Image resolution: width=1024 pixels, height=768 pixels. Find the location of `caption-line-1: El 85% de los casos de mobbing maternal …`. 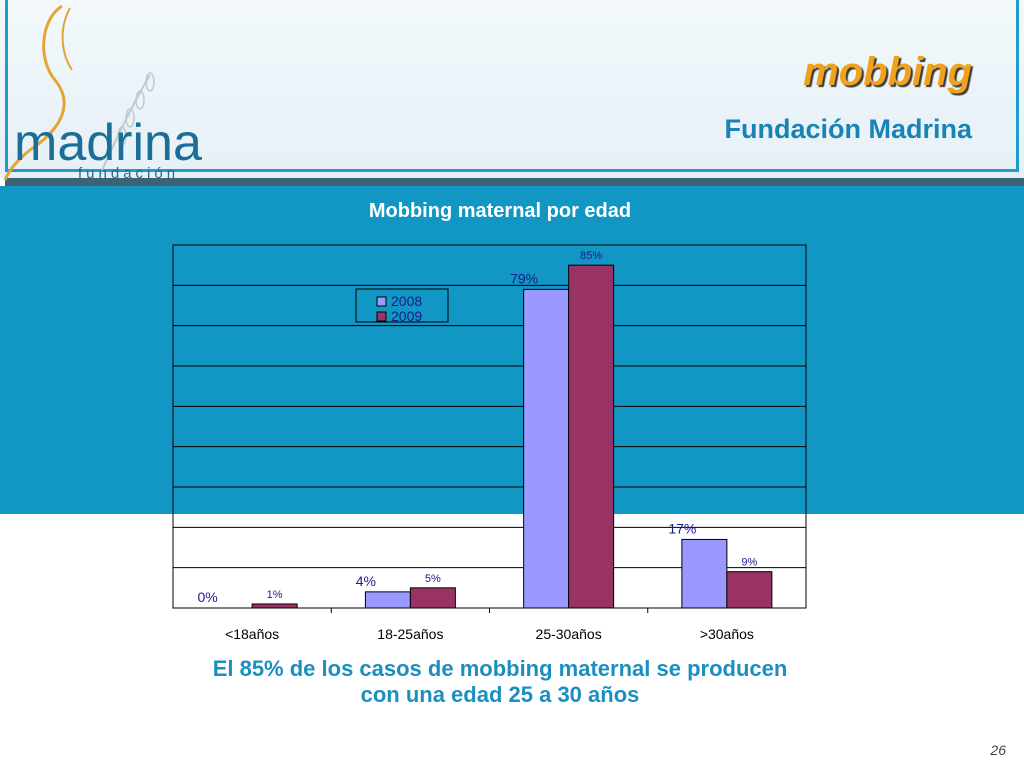

caption-line-1: El 85% de los casos de mobbing maternal … is located at coordinates (500, 668).